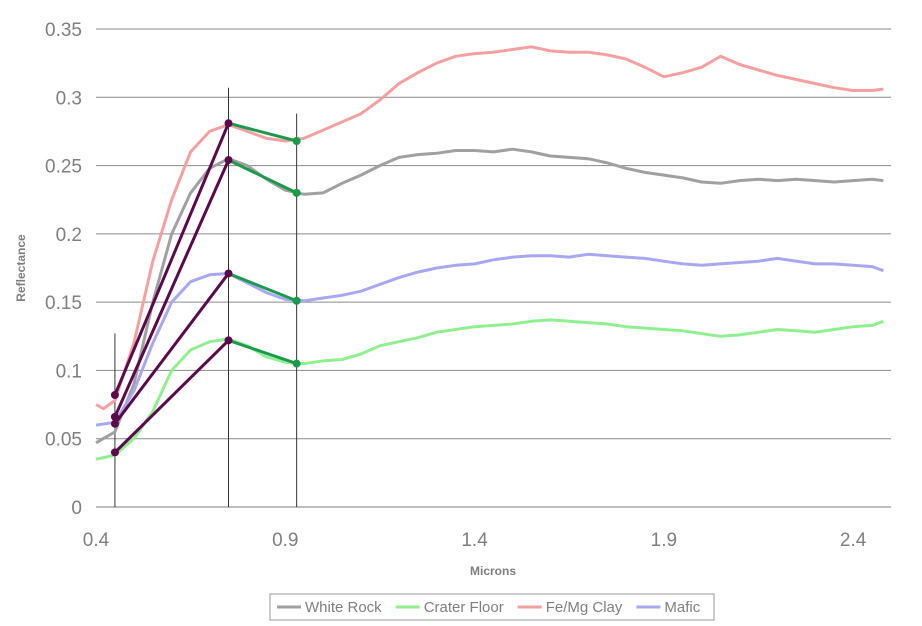 The height and width of the screenshot is (626, 922). I want to click on y-tick-label: 0.05, so click(63, 440).